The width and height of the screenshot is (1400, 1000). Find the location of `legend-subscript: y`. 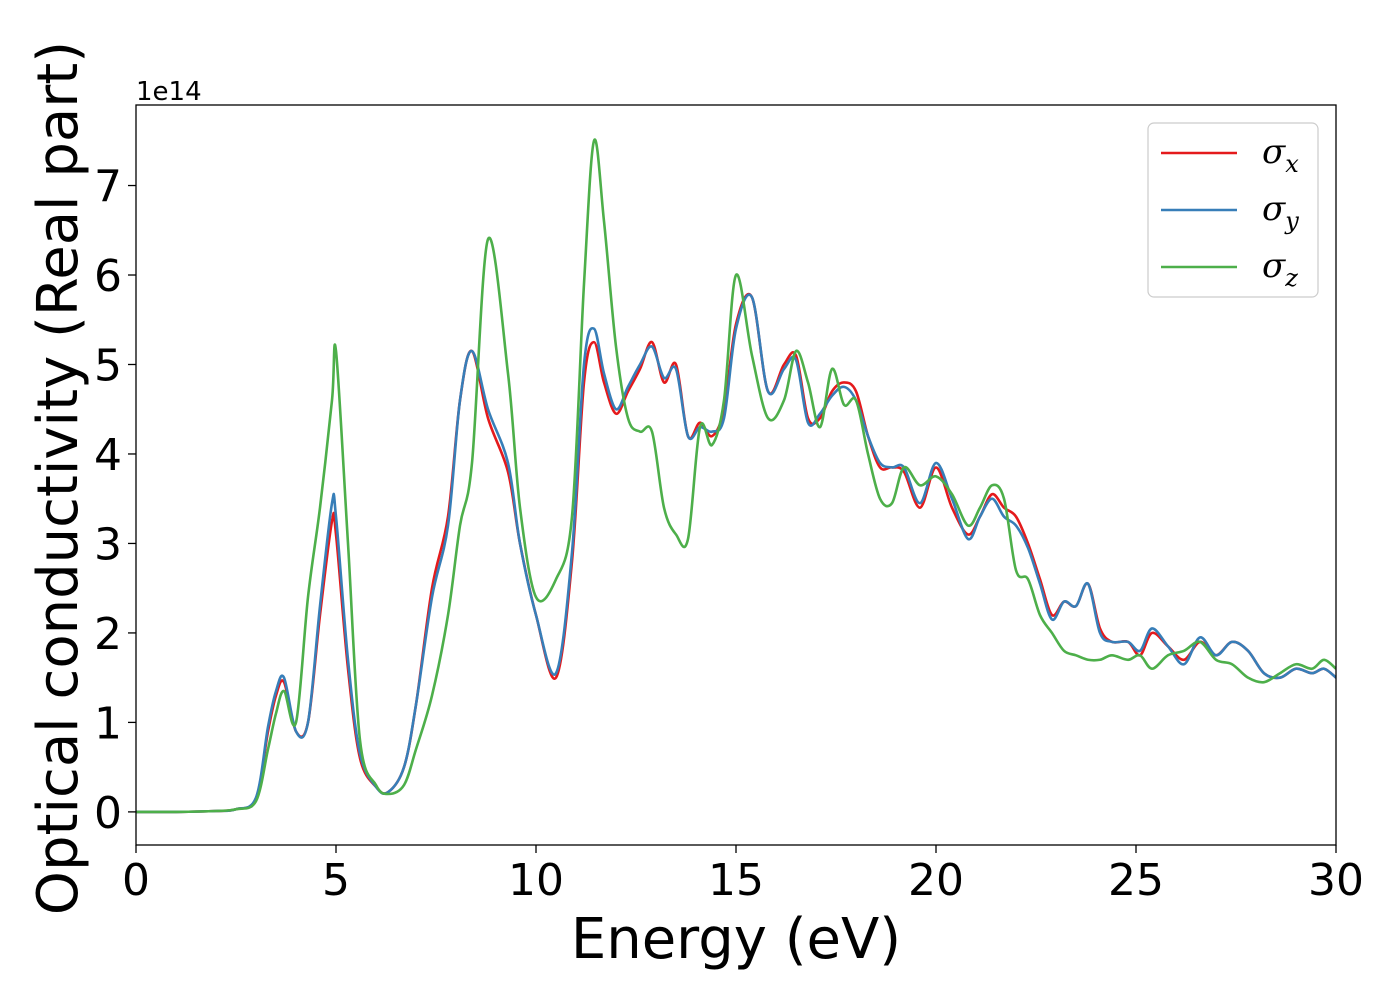

legend-subscript: y is located at coordinates (1291, 221).